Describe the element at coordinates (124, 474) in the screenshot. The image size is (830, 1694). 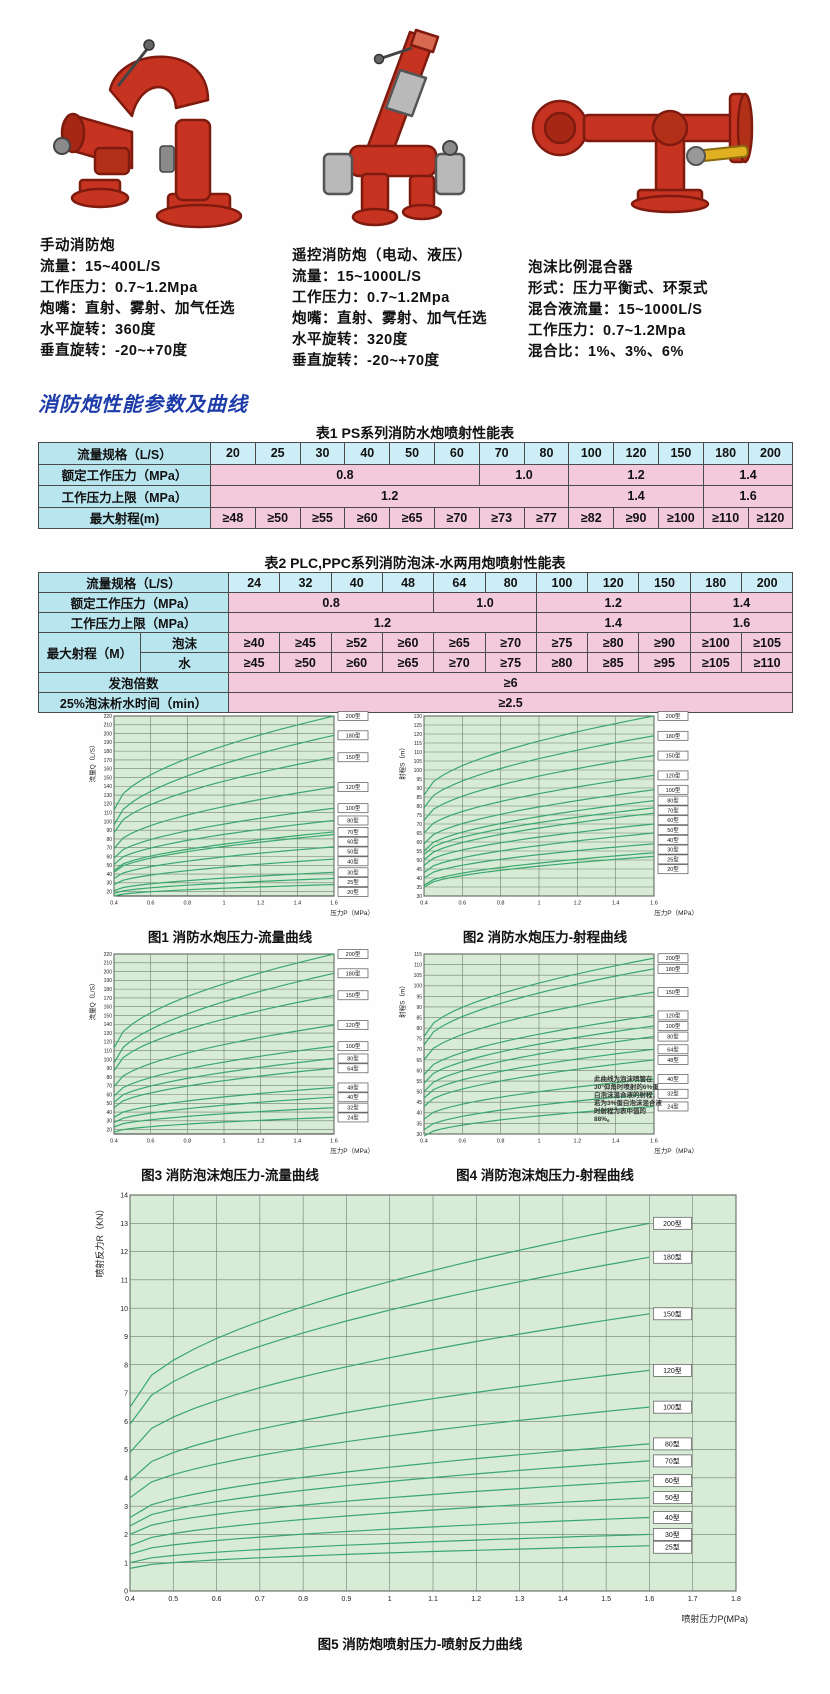
I see `table-cell: 额定工作压力（MPa）` at that location.